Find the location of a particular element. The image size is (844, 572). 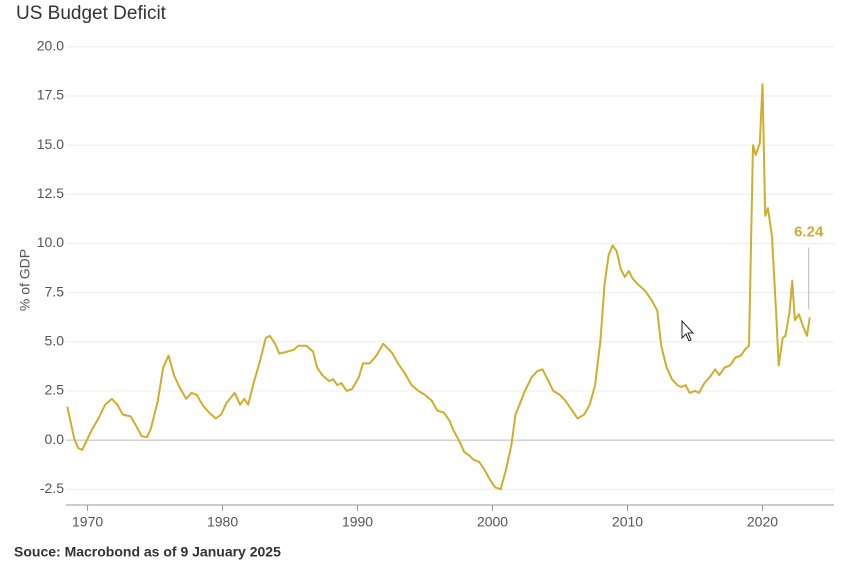

y-tick-label: 0.0 is located at coordinates (55, 439).